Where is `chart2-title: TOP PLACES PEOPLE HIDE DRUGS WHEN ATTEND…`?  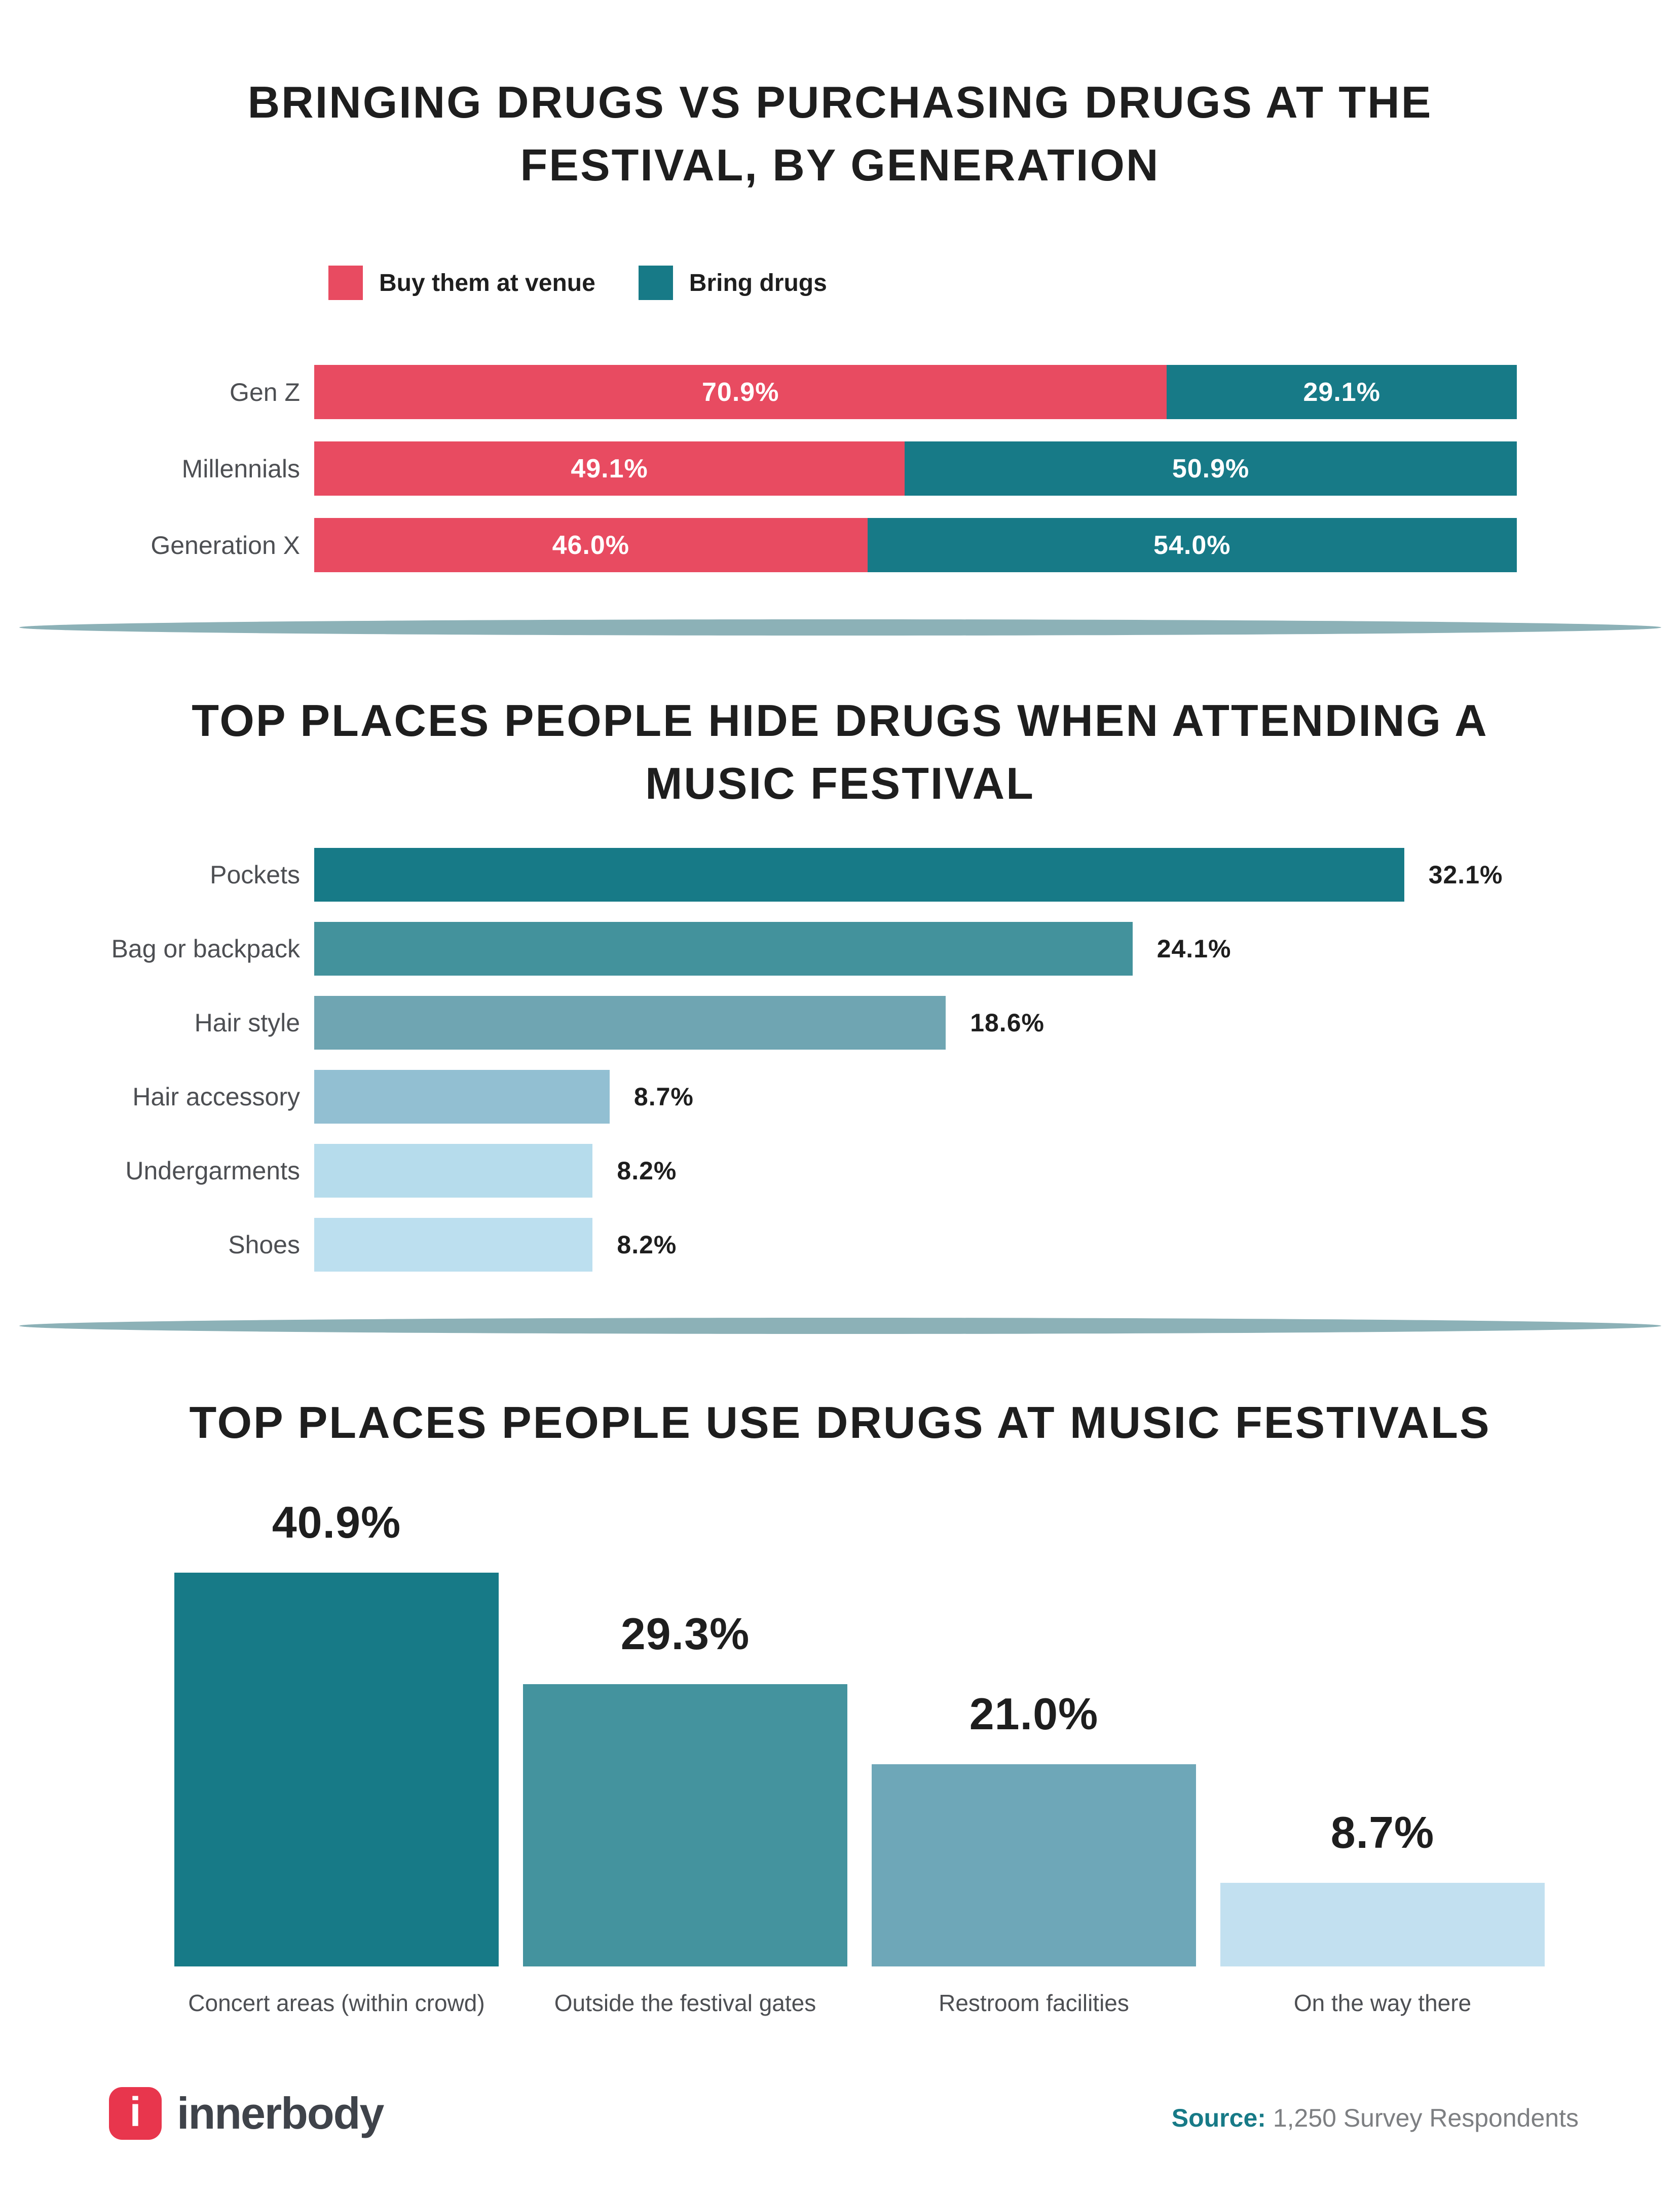 chart2-title: TOP PLACES PEOPLE HIDE DRUGS WHEN ATTEND… is located at coordinates (840, 752).